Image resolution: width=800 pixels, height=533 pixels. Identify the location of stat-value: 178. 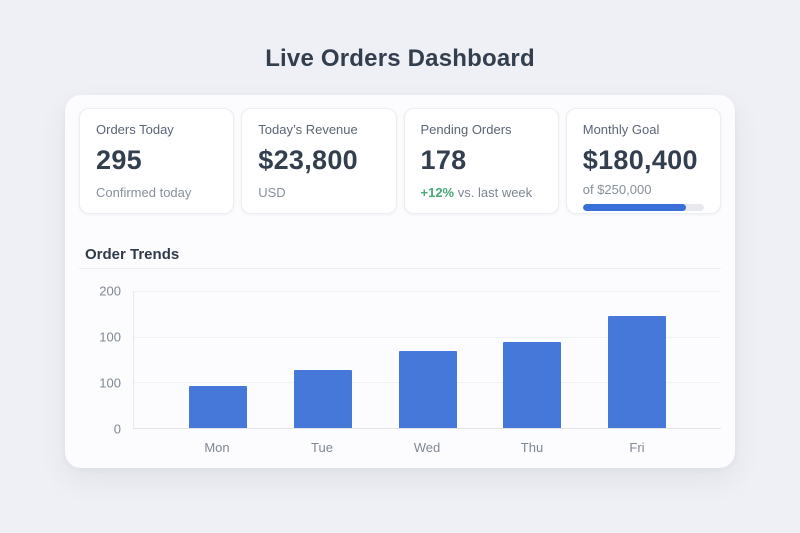
(443, 160).